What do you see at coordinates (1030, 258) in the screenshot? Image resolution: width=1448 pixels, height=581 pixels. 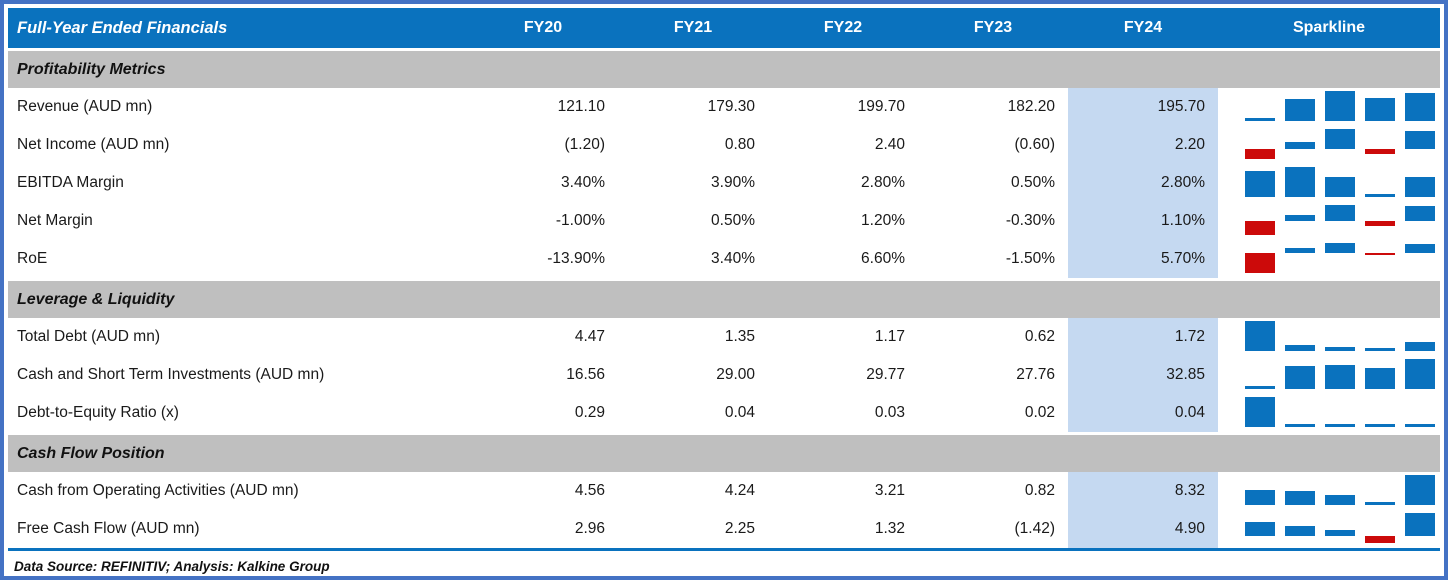 I see `value-cell: -1.50%` at bounding box center [1030, 258].